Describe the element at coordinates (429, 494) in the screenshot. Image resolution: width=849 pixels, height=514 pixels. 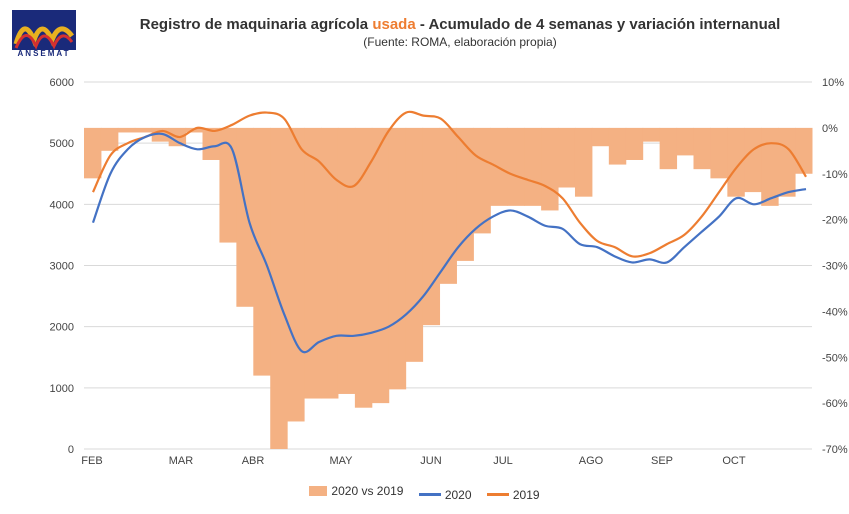
I see `legend-swatch-2020` at that location.